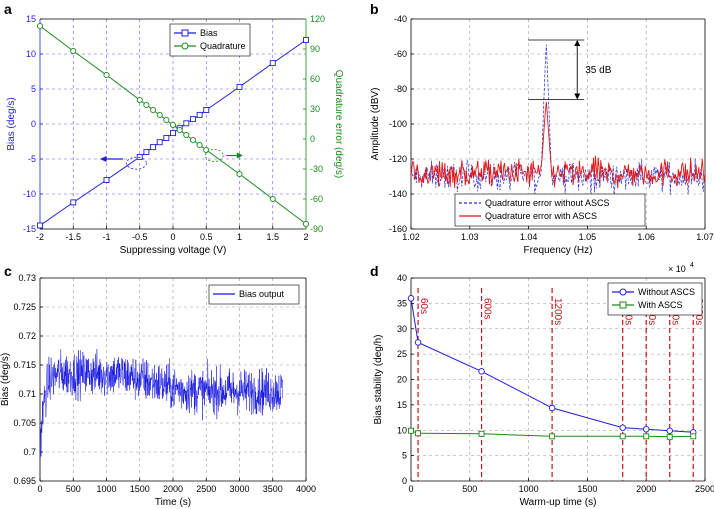 This screenshot has width=714, height=509. Describe the element at coordinates (40, 237) in the screenshot. I see `x-tick-label: -2` at that location.